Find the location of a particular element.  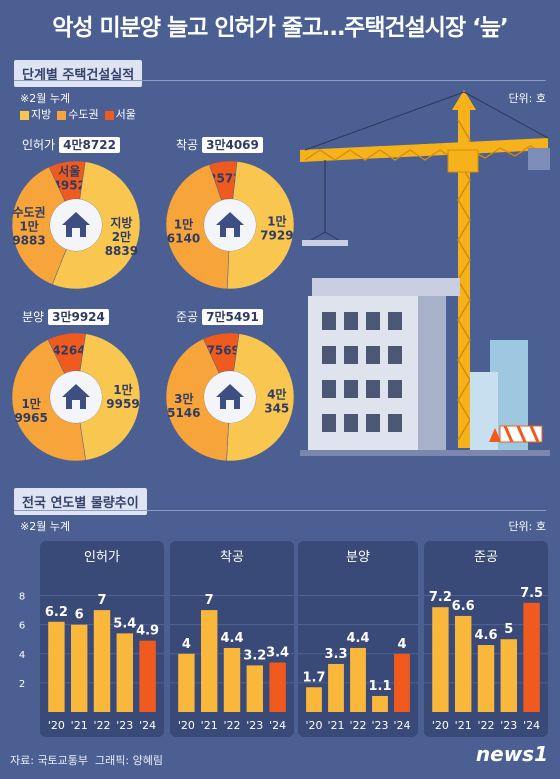

donut-label-0: 2572 is located at coordinates (224, 178).